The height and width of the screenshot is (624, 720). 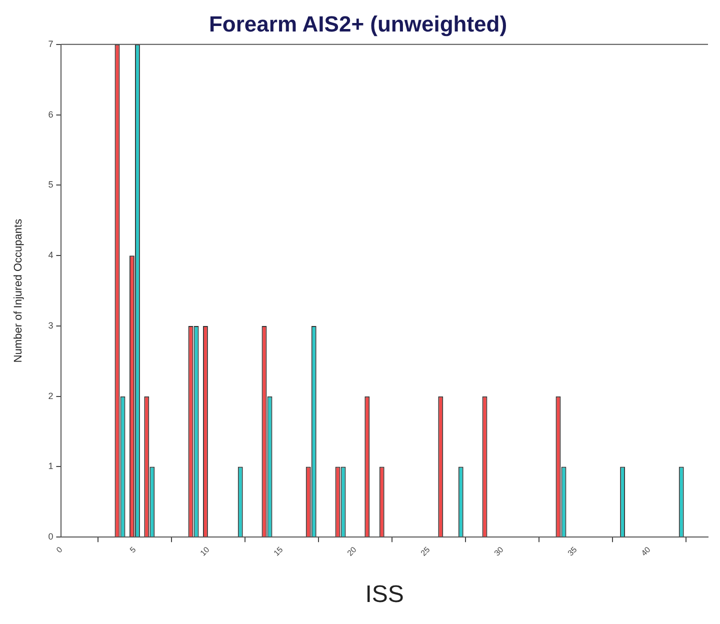 What do you see at coordinates (51, 114) in the screenshot?
I see `y-tick-label: 6` at bounding box center [51, 114].